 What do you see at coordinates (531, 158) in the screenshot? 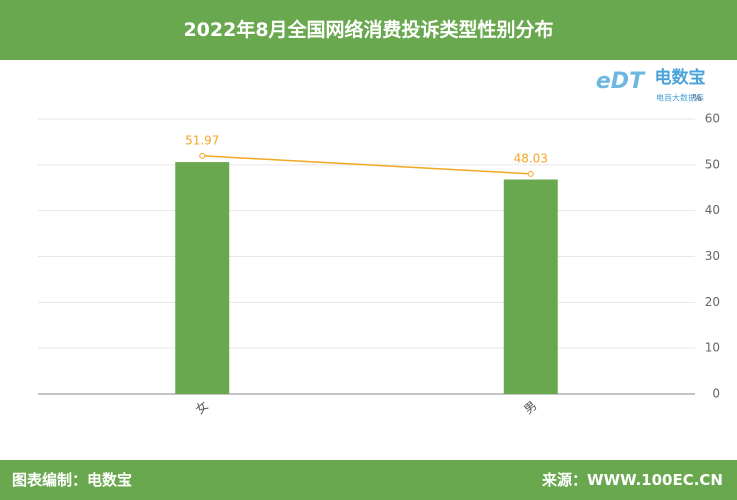
I see `data-label: 48.03` at bounding box center [531, 158].